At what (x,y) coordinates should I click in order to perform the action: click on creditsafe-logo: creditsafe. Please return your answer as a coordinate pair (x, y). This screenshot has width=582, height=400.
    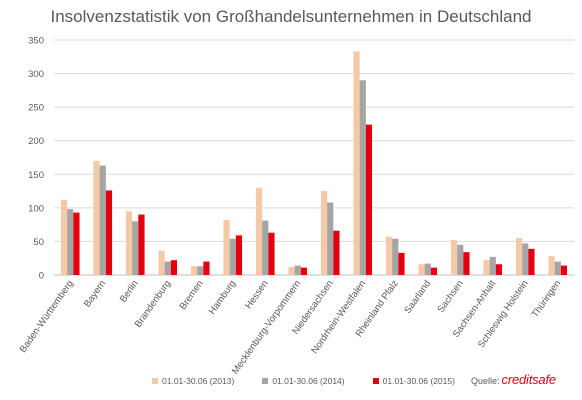
    Looking at the image, I should click on (529, 379).